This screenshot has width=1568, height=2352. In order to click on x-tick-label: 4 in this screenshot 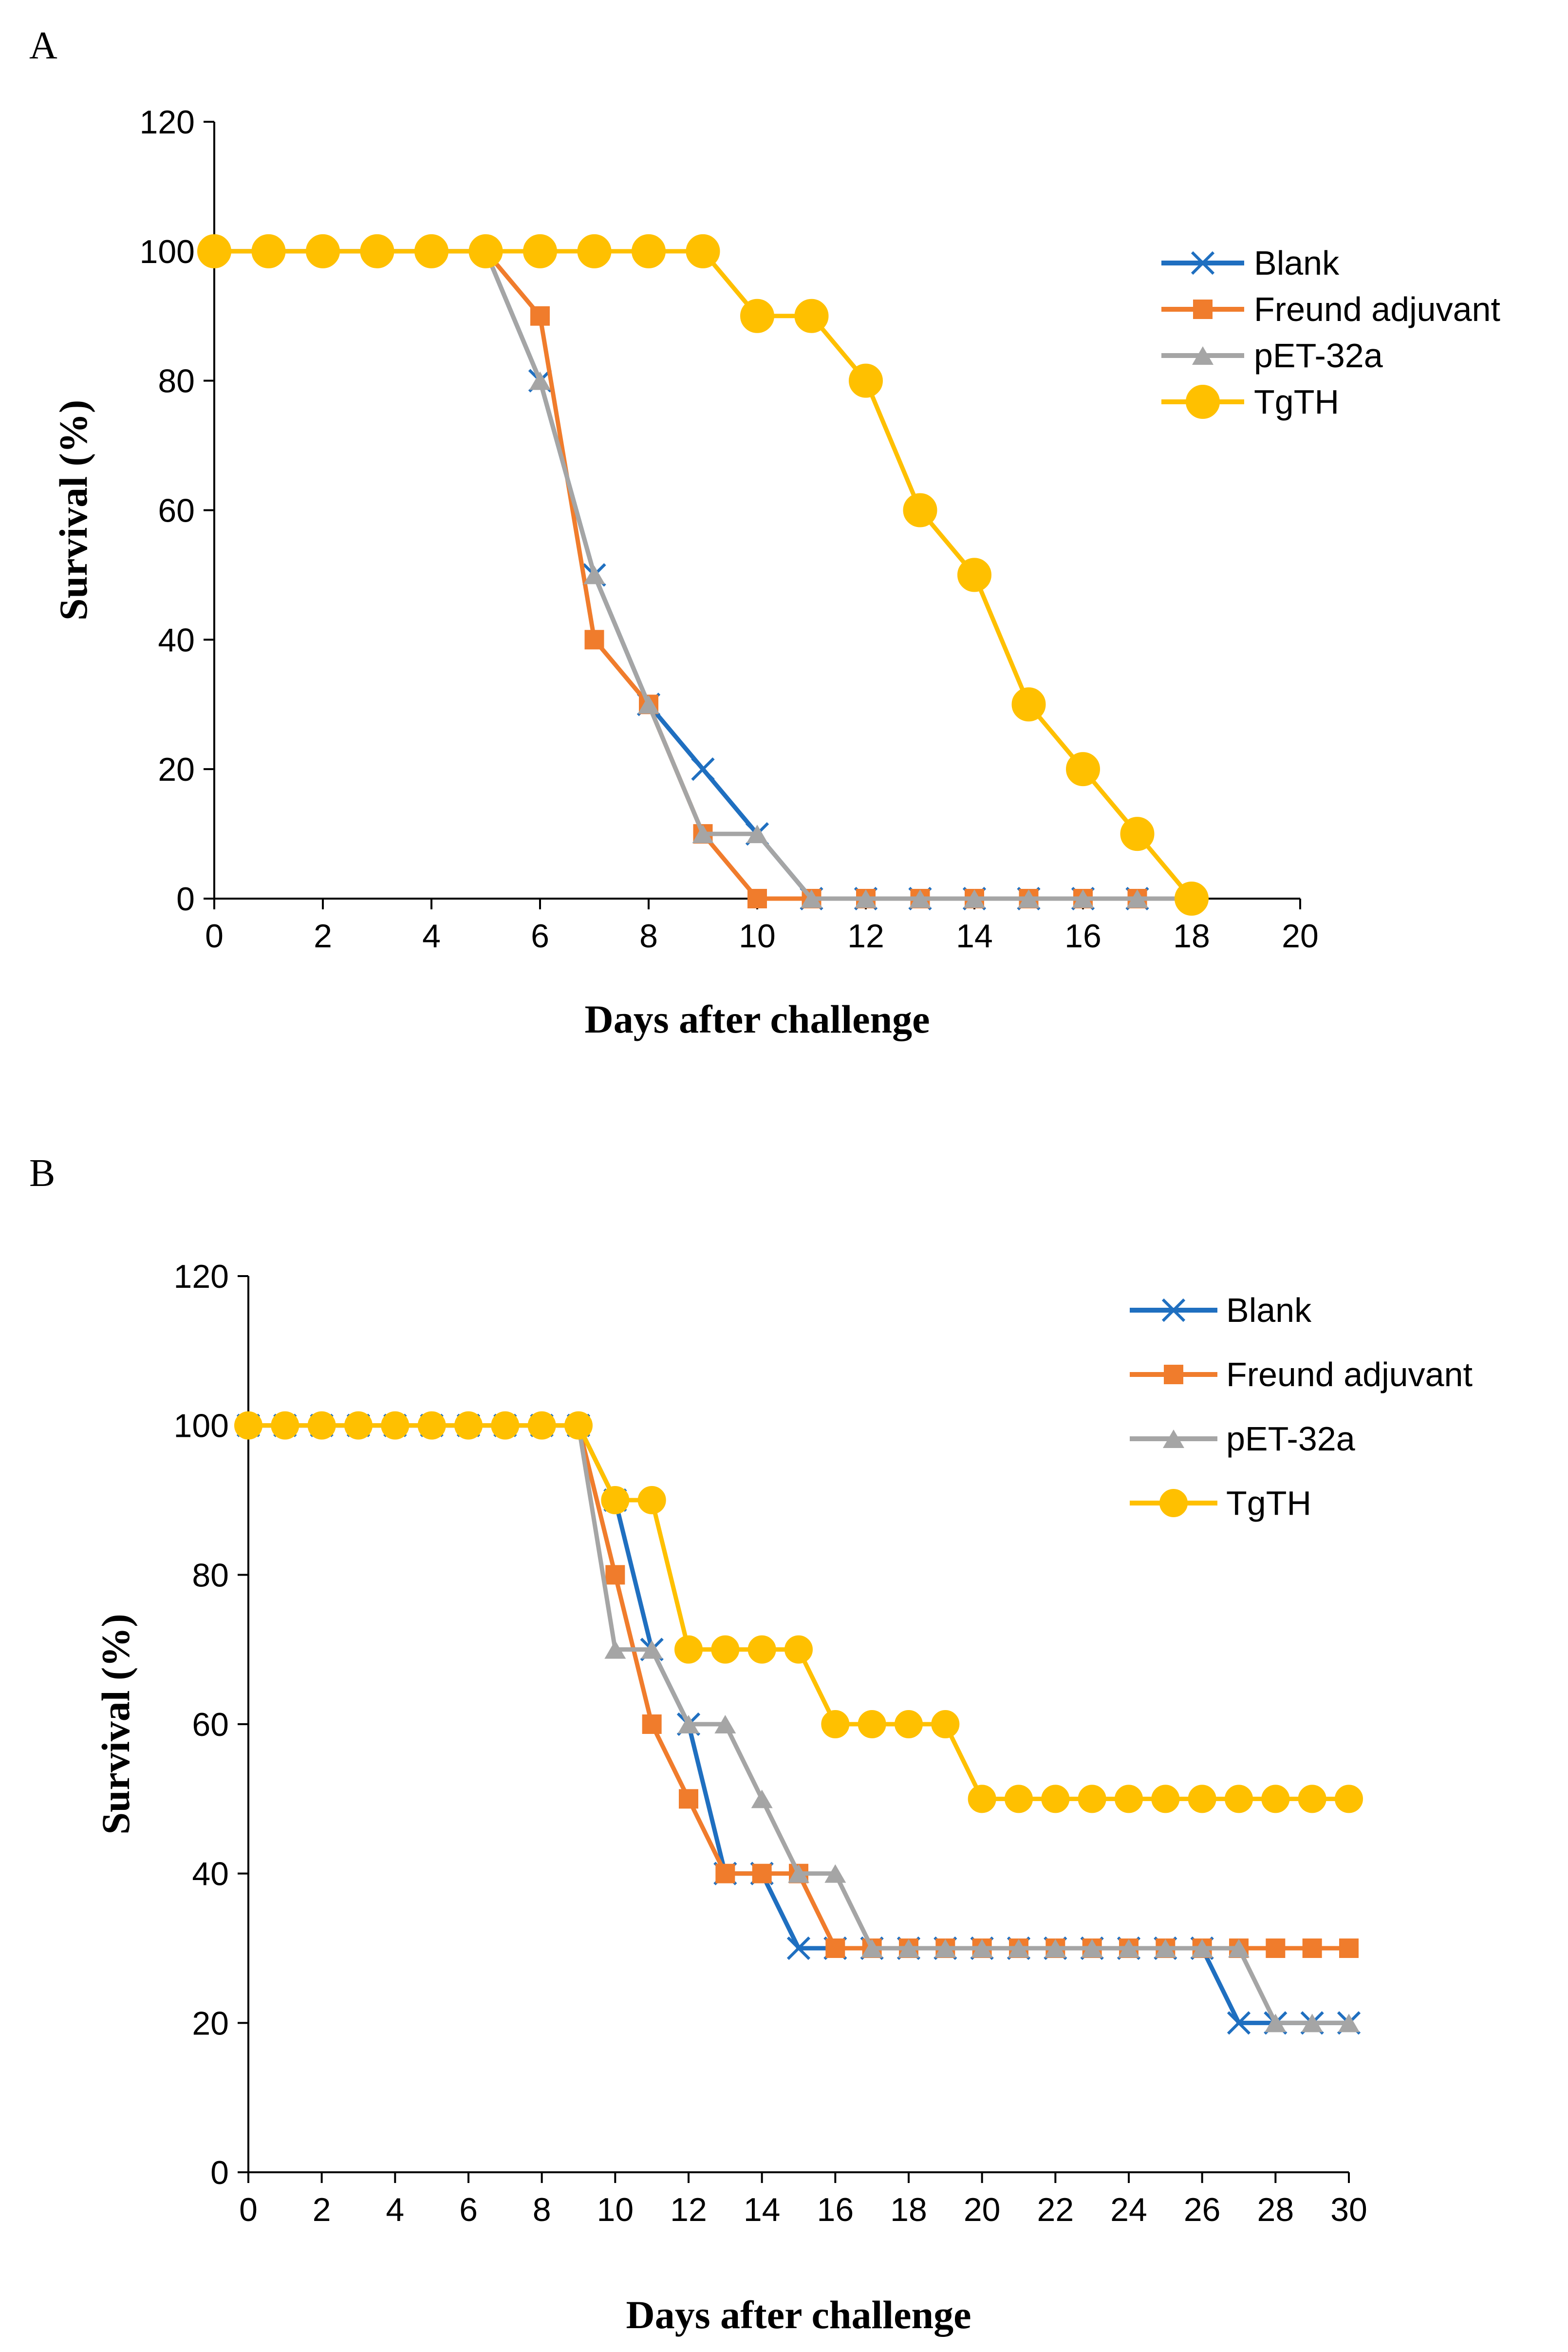, I will do `click(395, 2209)`.